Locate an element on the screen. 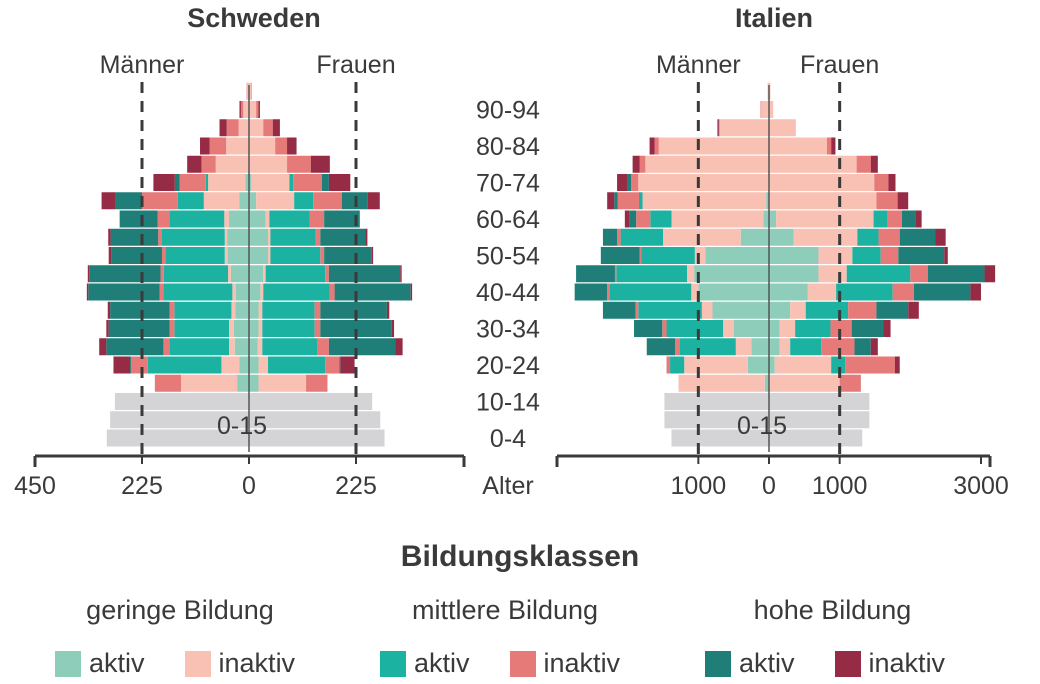  legend-item-geringe-inaktiv: inaktiv is located at coordinates (239, 663).